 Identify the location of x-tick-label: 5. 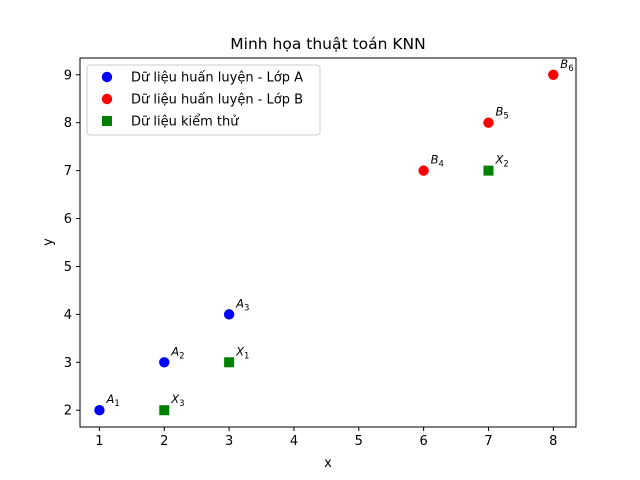
(359, 441).